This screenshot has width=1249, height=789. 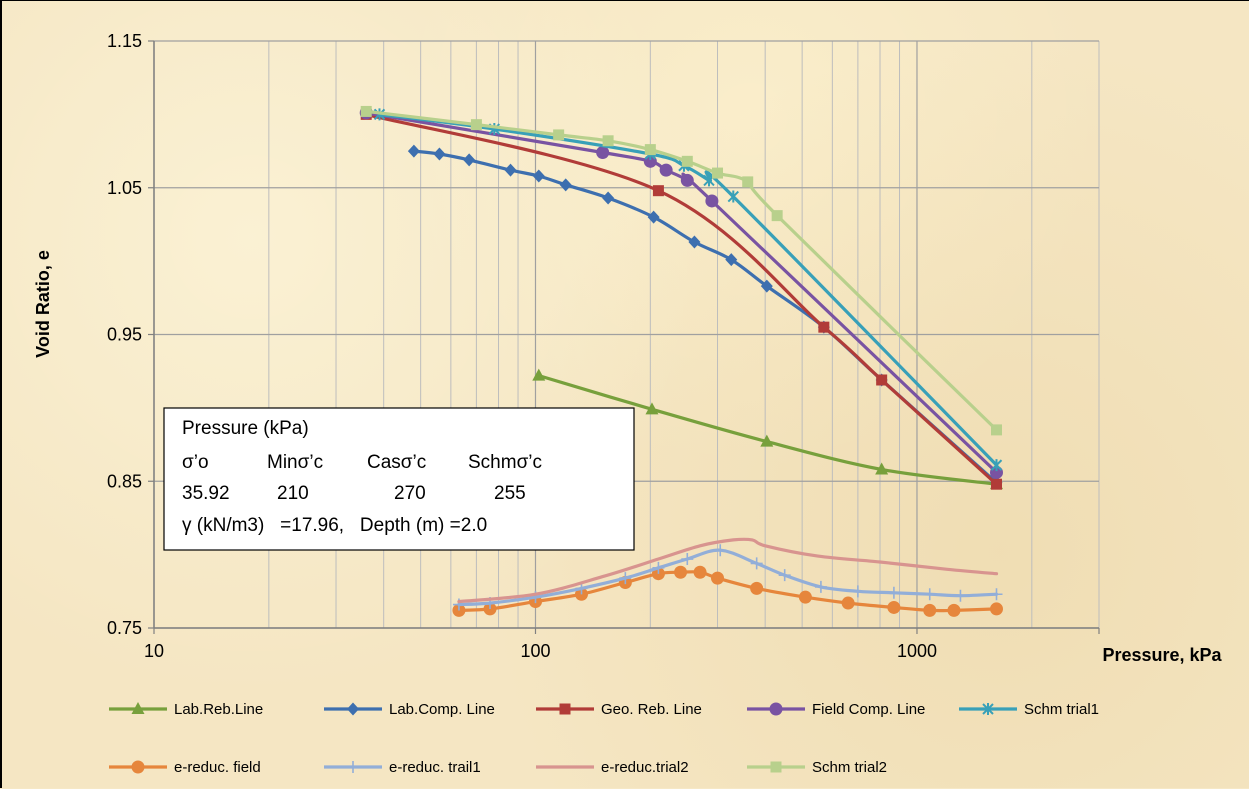 I want to click on x-tick-label: 100, so click(x=535, y=651).